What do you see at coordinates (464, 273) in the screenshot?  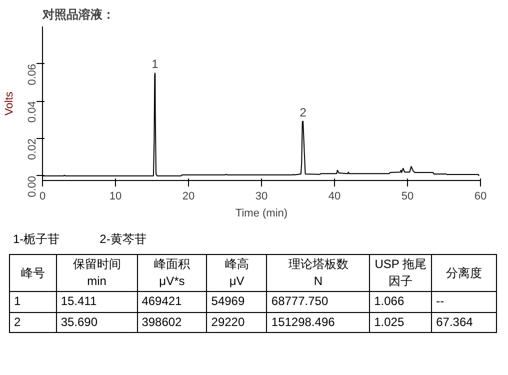 I see `text: 分离度` at bounding box center [464, 273].